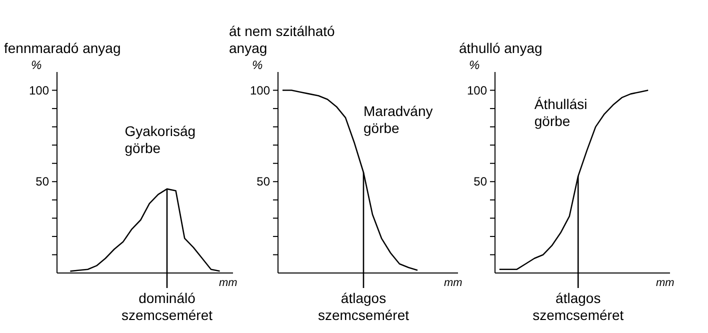 The image size is (708, 333). Describe the element at coordinates (160, 140) in the screenshot. I see `annotation: Gyakoriság görbe` at that location.